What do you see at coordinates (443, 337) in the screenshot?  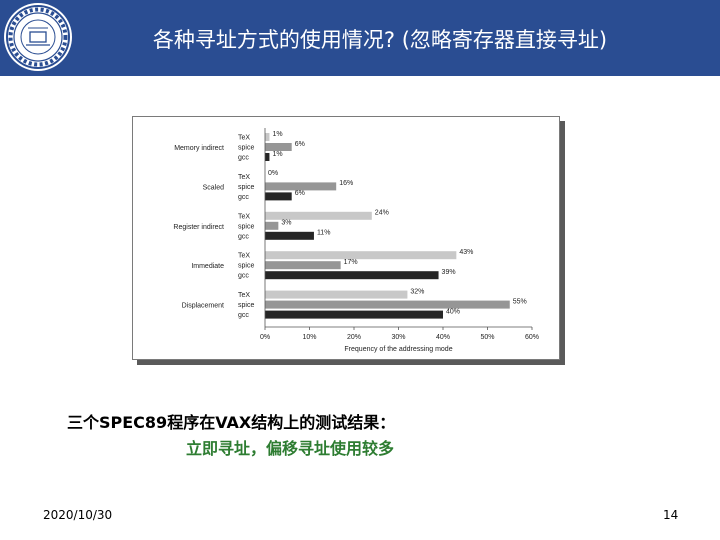 I see `x-tick-label: 40%` at bounding box center [443, 337].